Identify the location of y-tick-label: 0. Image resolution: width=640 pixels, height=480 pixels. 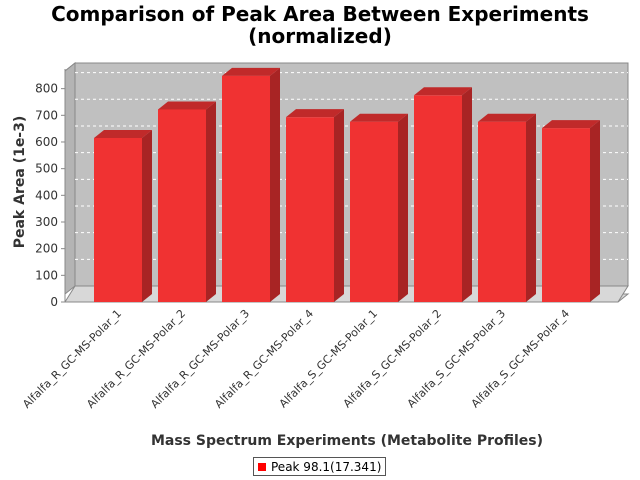
(54, 302).